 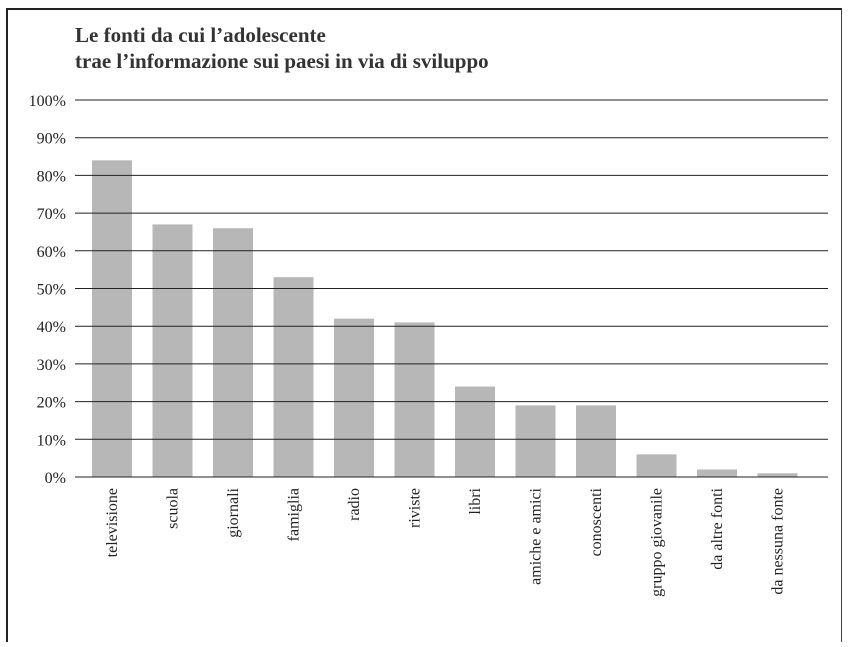 What do you see at coordinates (233, 512) in the screenshot?
I see `x-category-label: giornali` at bounding box center [233, 512].